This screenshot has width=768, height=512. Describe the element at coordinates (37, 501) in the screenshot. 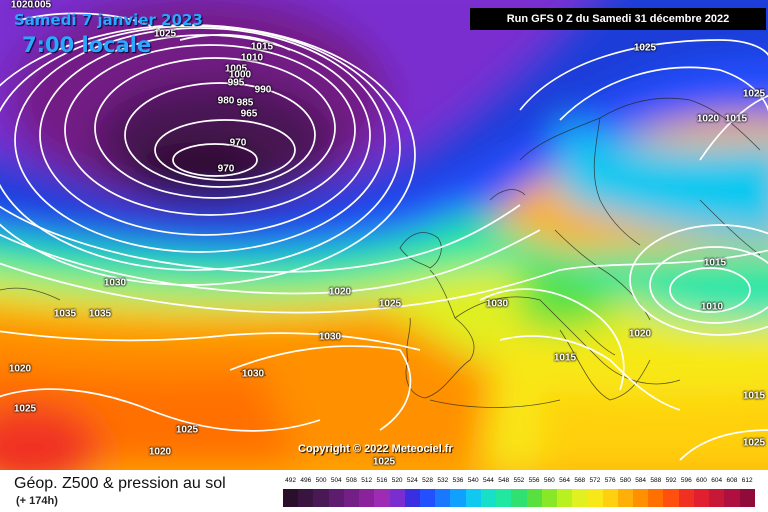

I see `forecast-offset: (+ 174h)` at that location.